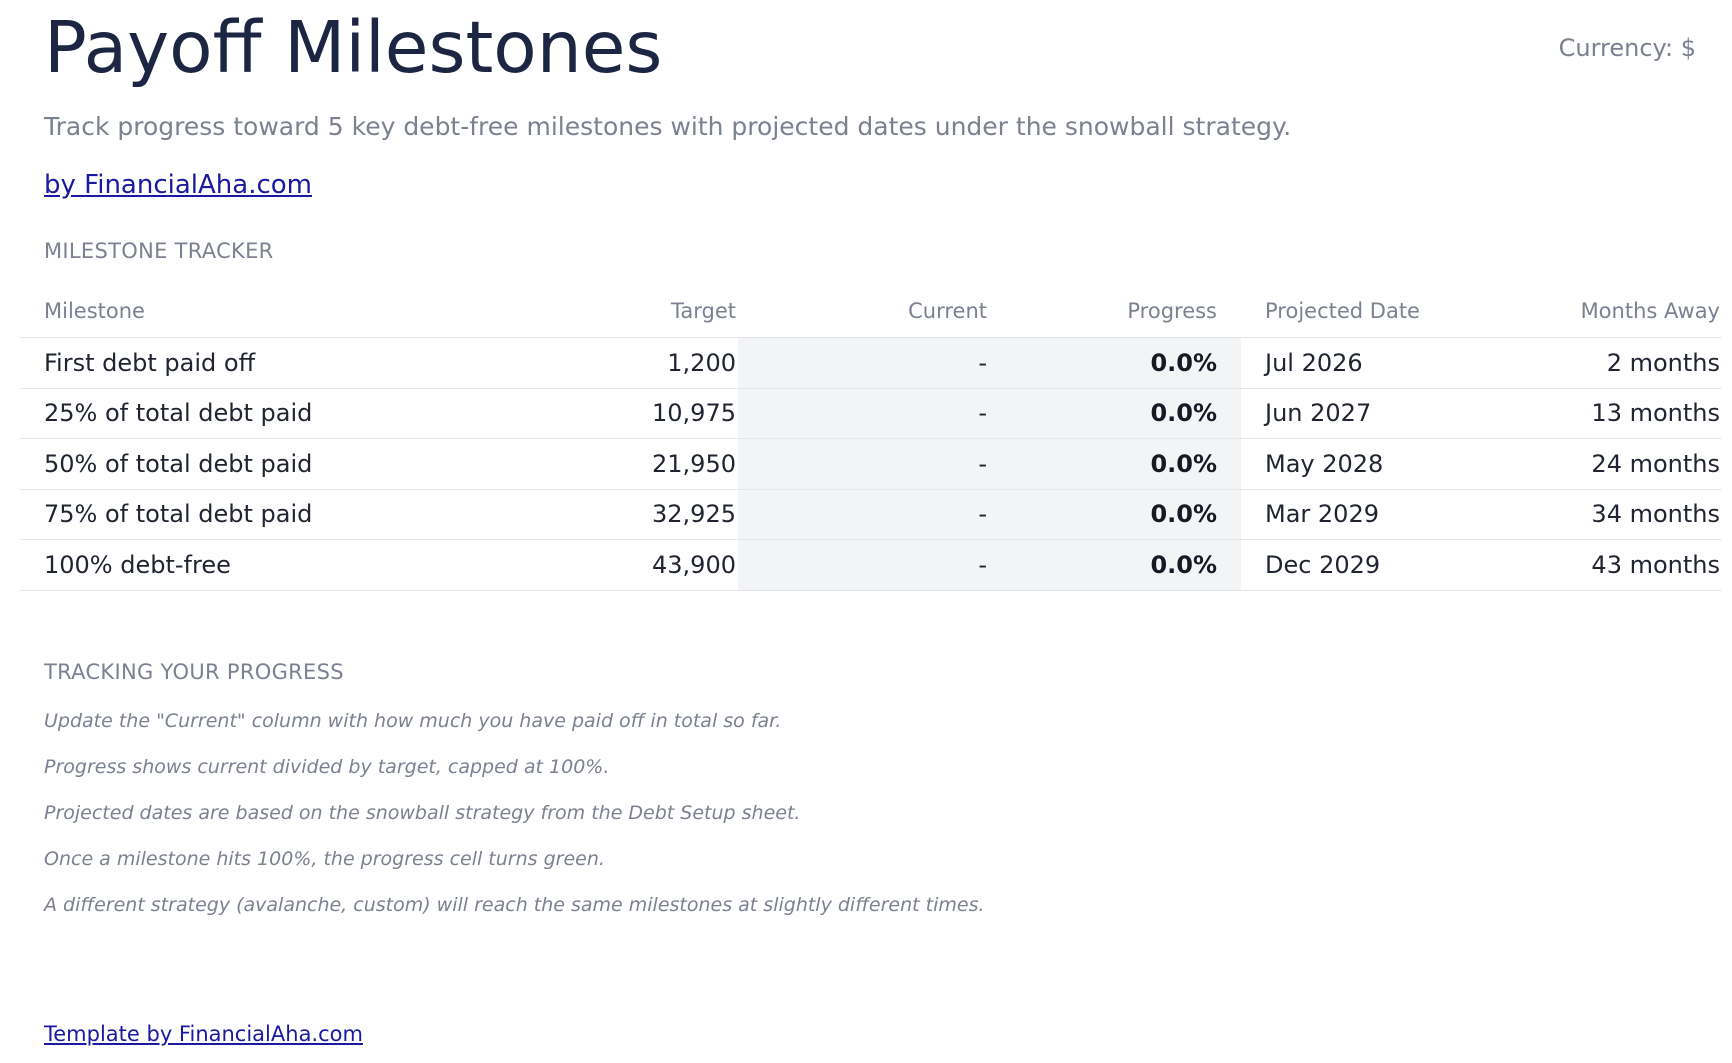  I want to click on months-away: 34 months, so click(1607, 514).